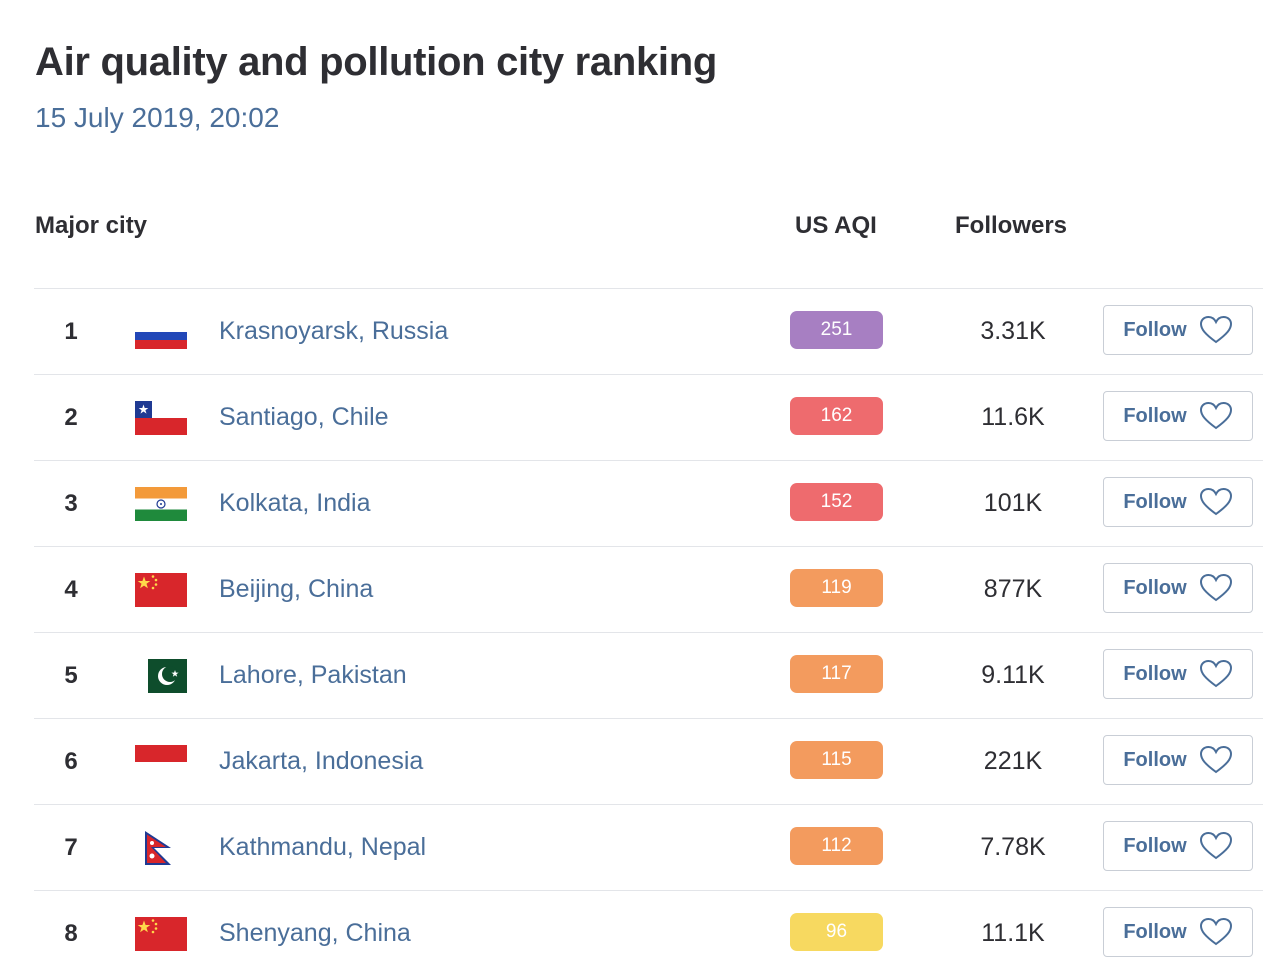  What do you see at coordinates (836, 674) in the screenshot?
I see `aqi-badge: 117` at bounding box center [836, 674].